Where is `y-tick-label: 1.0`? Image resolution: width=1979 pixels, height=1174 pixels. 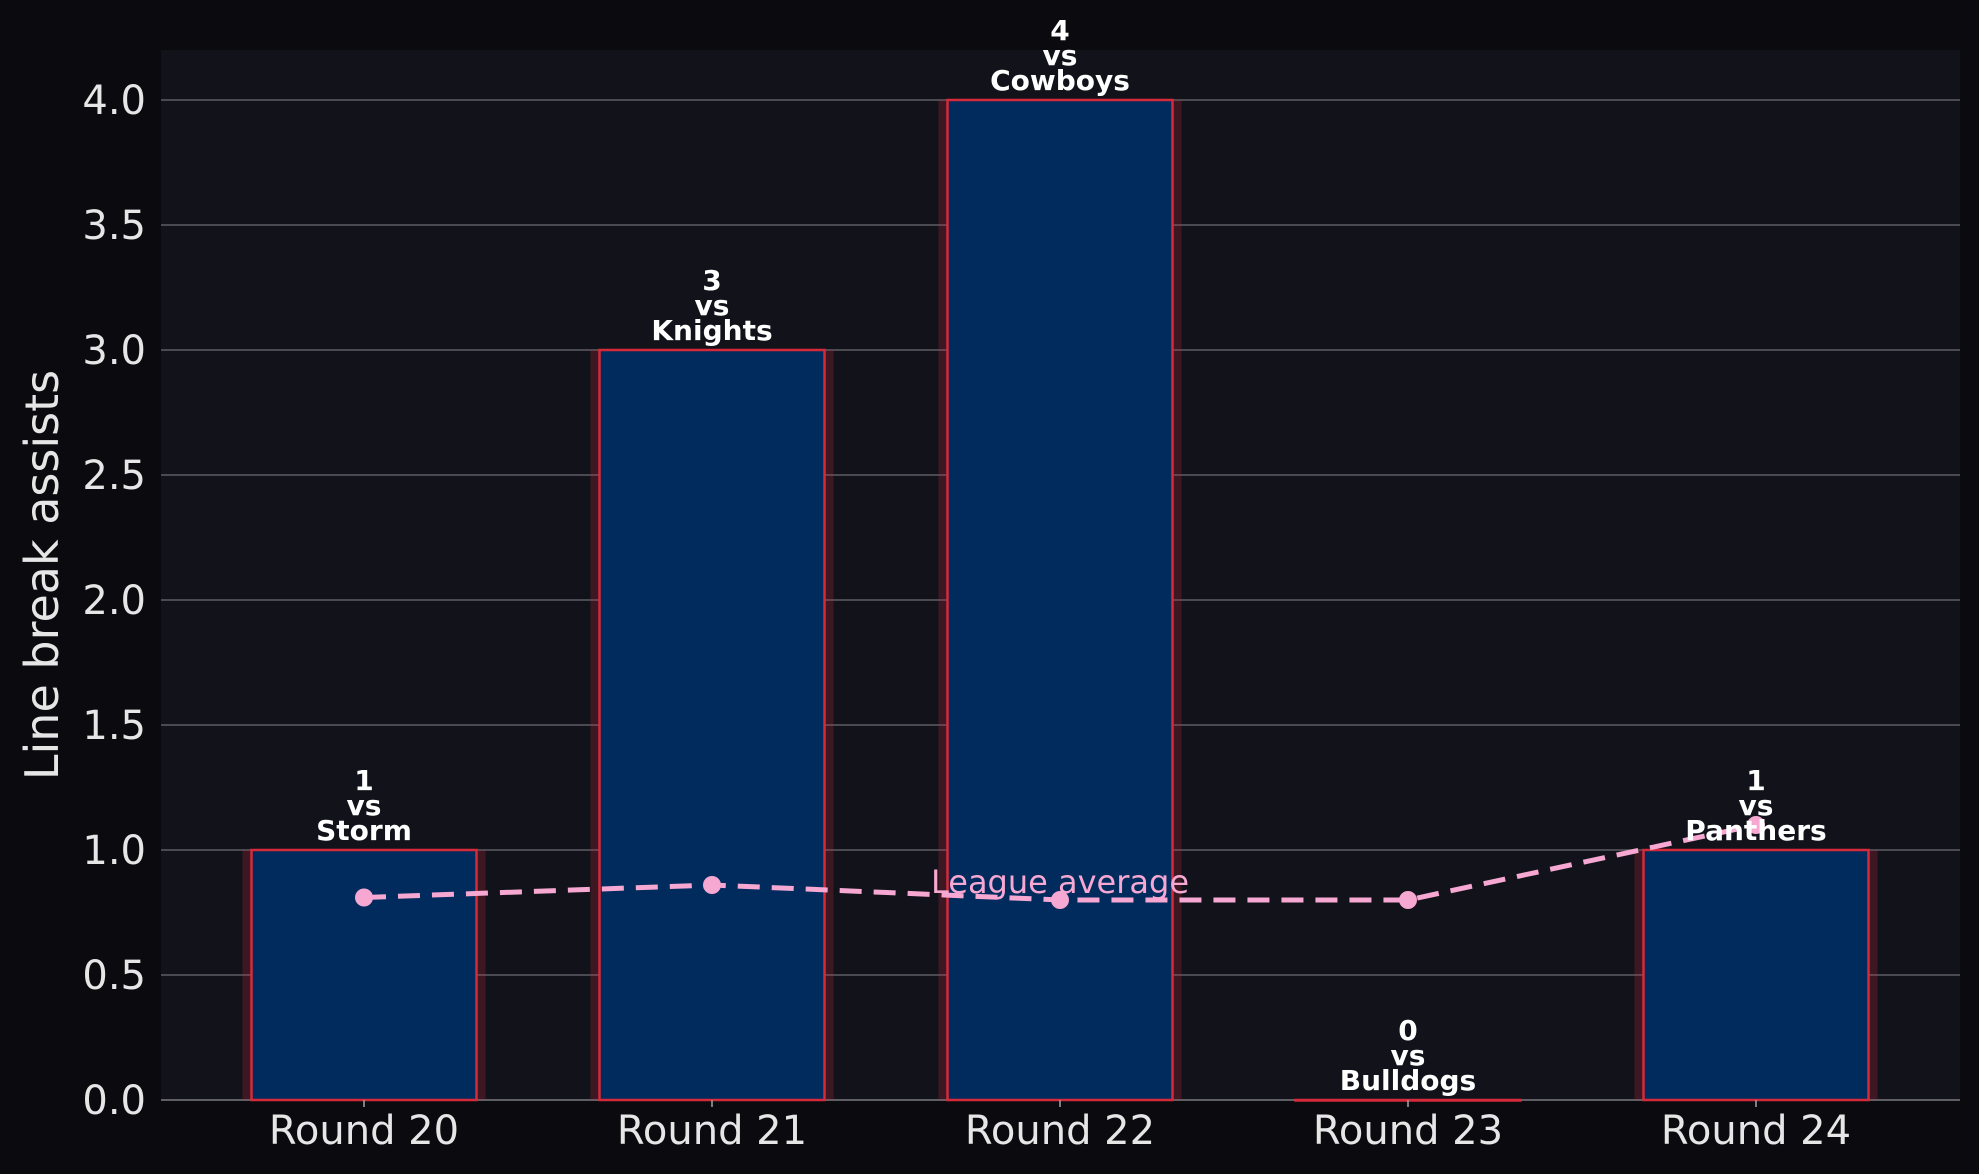 y-tick-label: 1.0 is located at coordinates (114, 851).